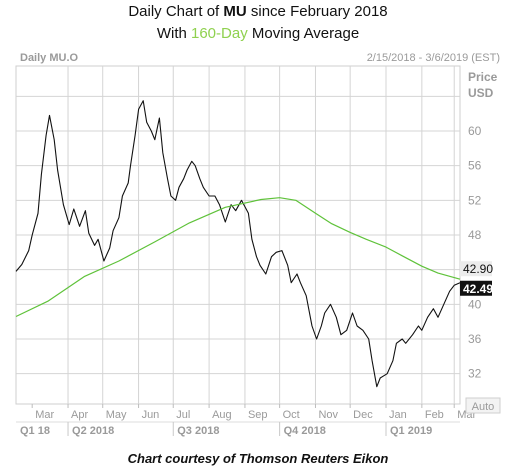  What do you see at coordinates (303, 33) in the screenshot?
I see `subtitle-suffix: Moving Average` at bounding box center [303, 33].